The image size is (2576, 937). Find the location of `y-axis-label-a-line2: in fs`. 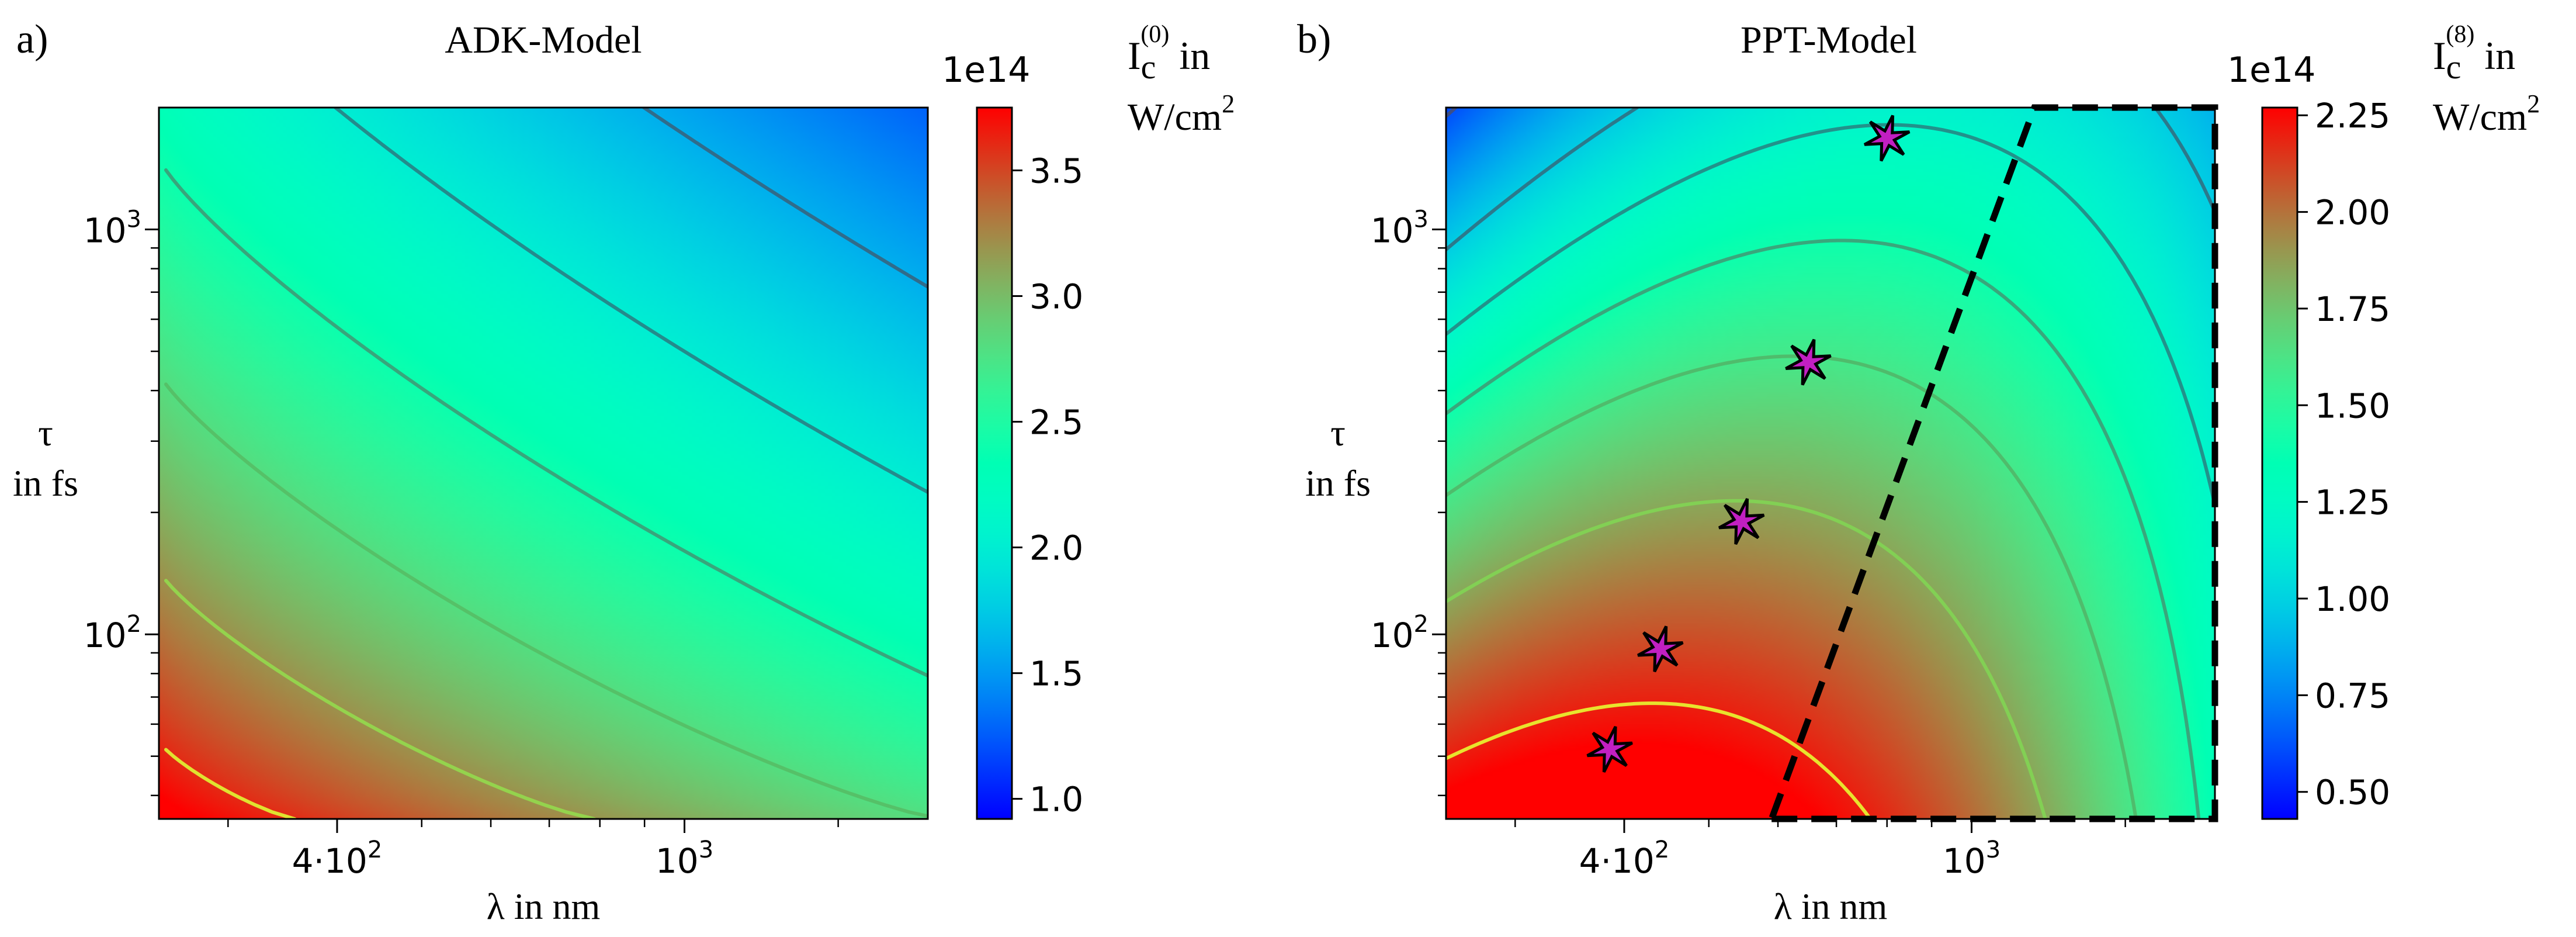

y-axis-label-a-line2: in fs is located at coordinates (45, 483).